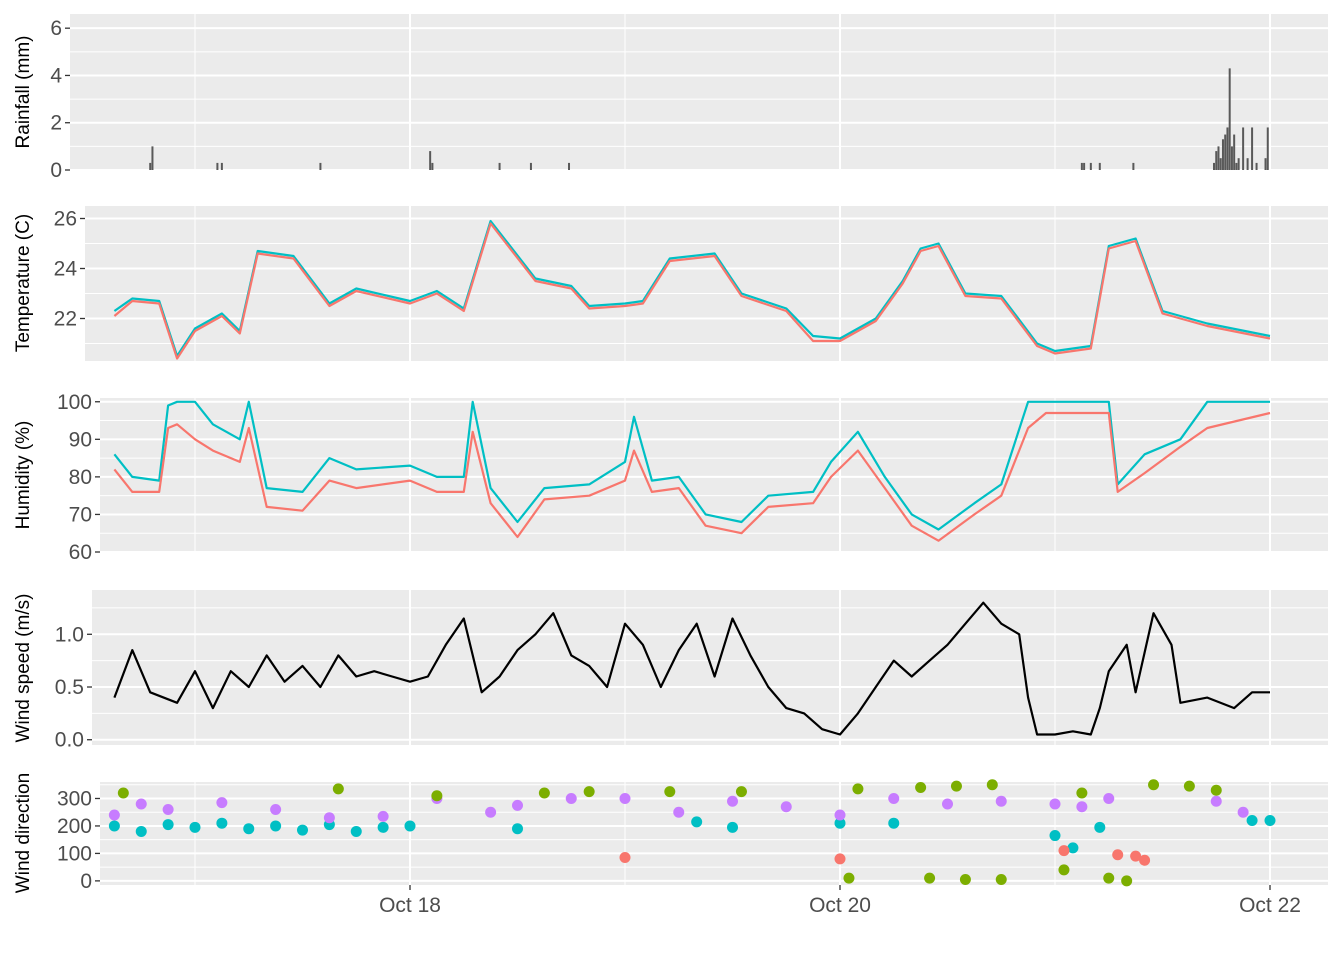 The height and width of the screenshot is (960, 1344). Describe the element at coordinates (840, 905) in the screenshot. I see `x-tick-label: Oct 20` at that location.